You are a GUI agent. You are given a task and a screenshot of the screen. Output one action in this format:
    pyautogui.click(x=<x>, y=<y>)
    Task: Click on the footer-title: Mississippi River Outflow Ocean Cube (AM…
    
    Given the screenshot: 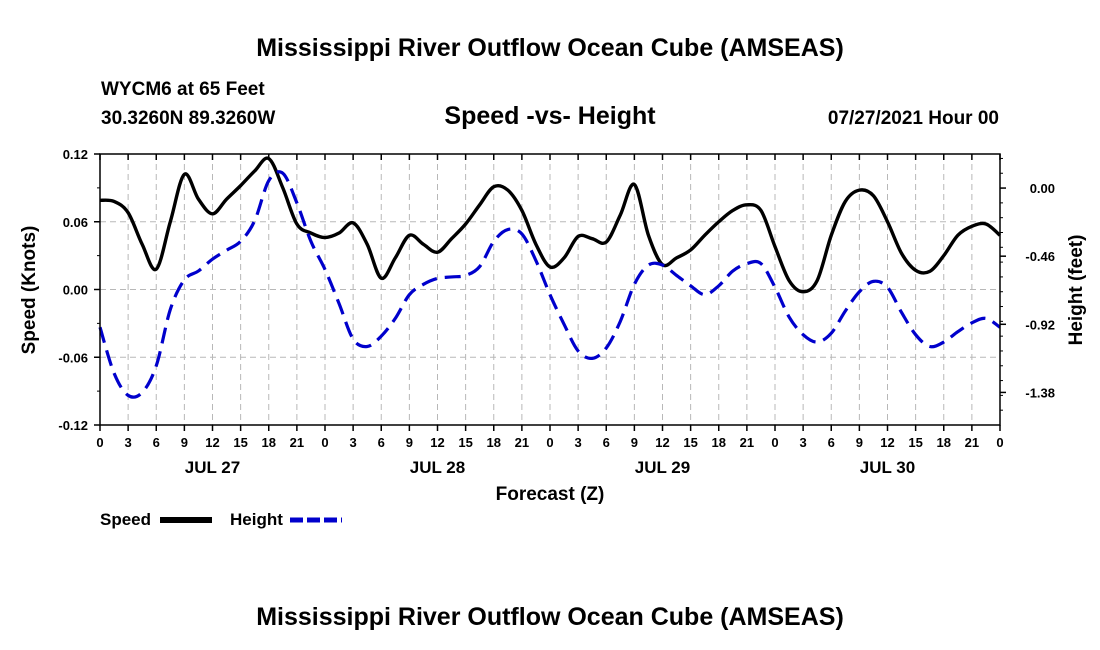 What is the action you would take?
    pyautogui.click(x=550, y=617)
    